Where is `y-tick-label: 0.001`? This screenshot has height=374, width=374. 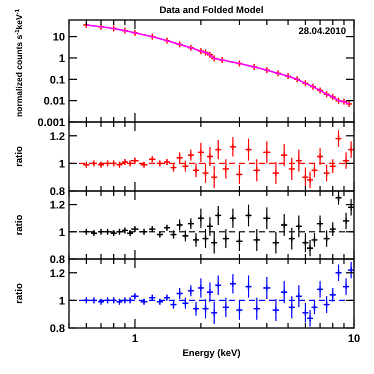
y-tick-label: 0.001 is located at coordinates (51, 123).